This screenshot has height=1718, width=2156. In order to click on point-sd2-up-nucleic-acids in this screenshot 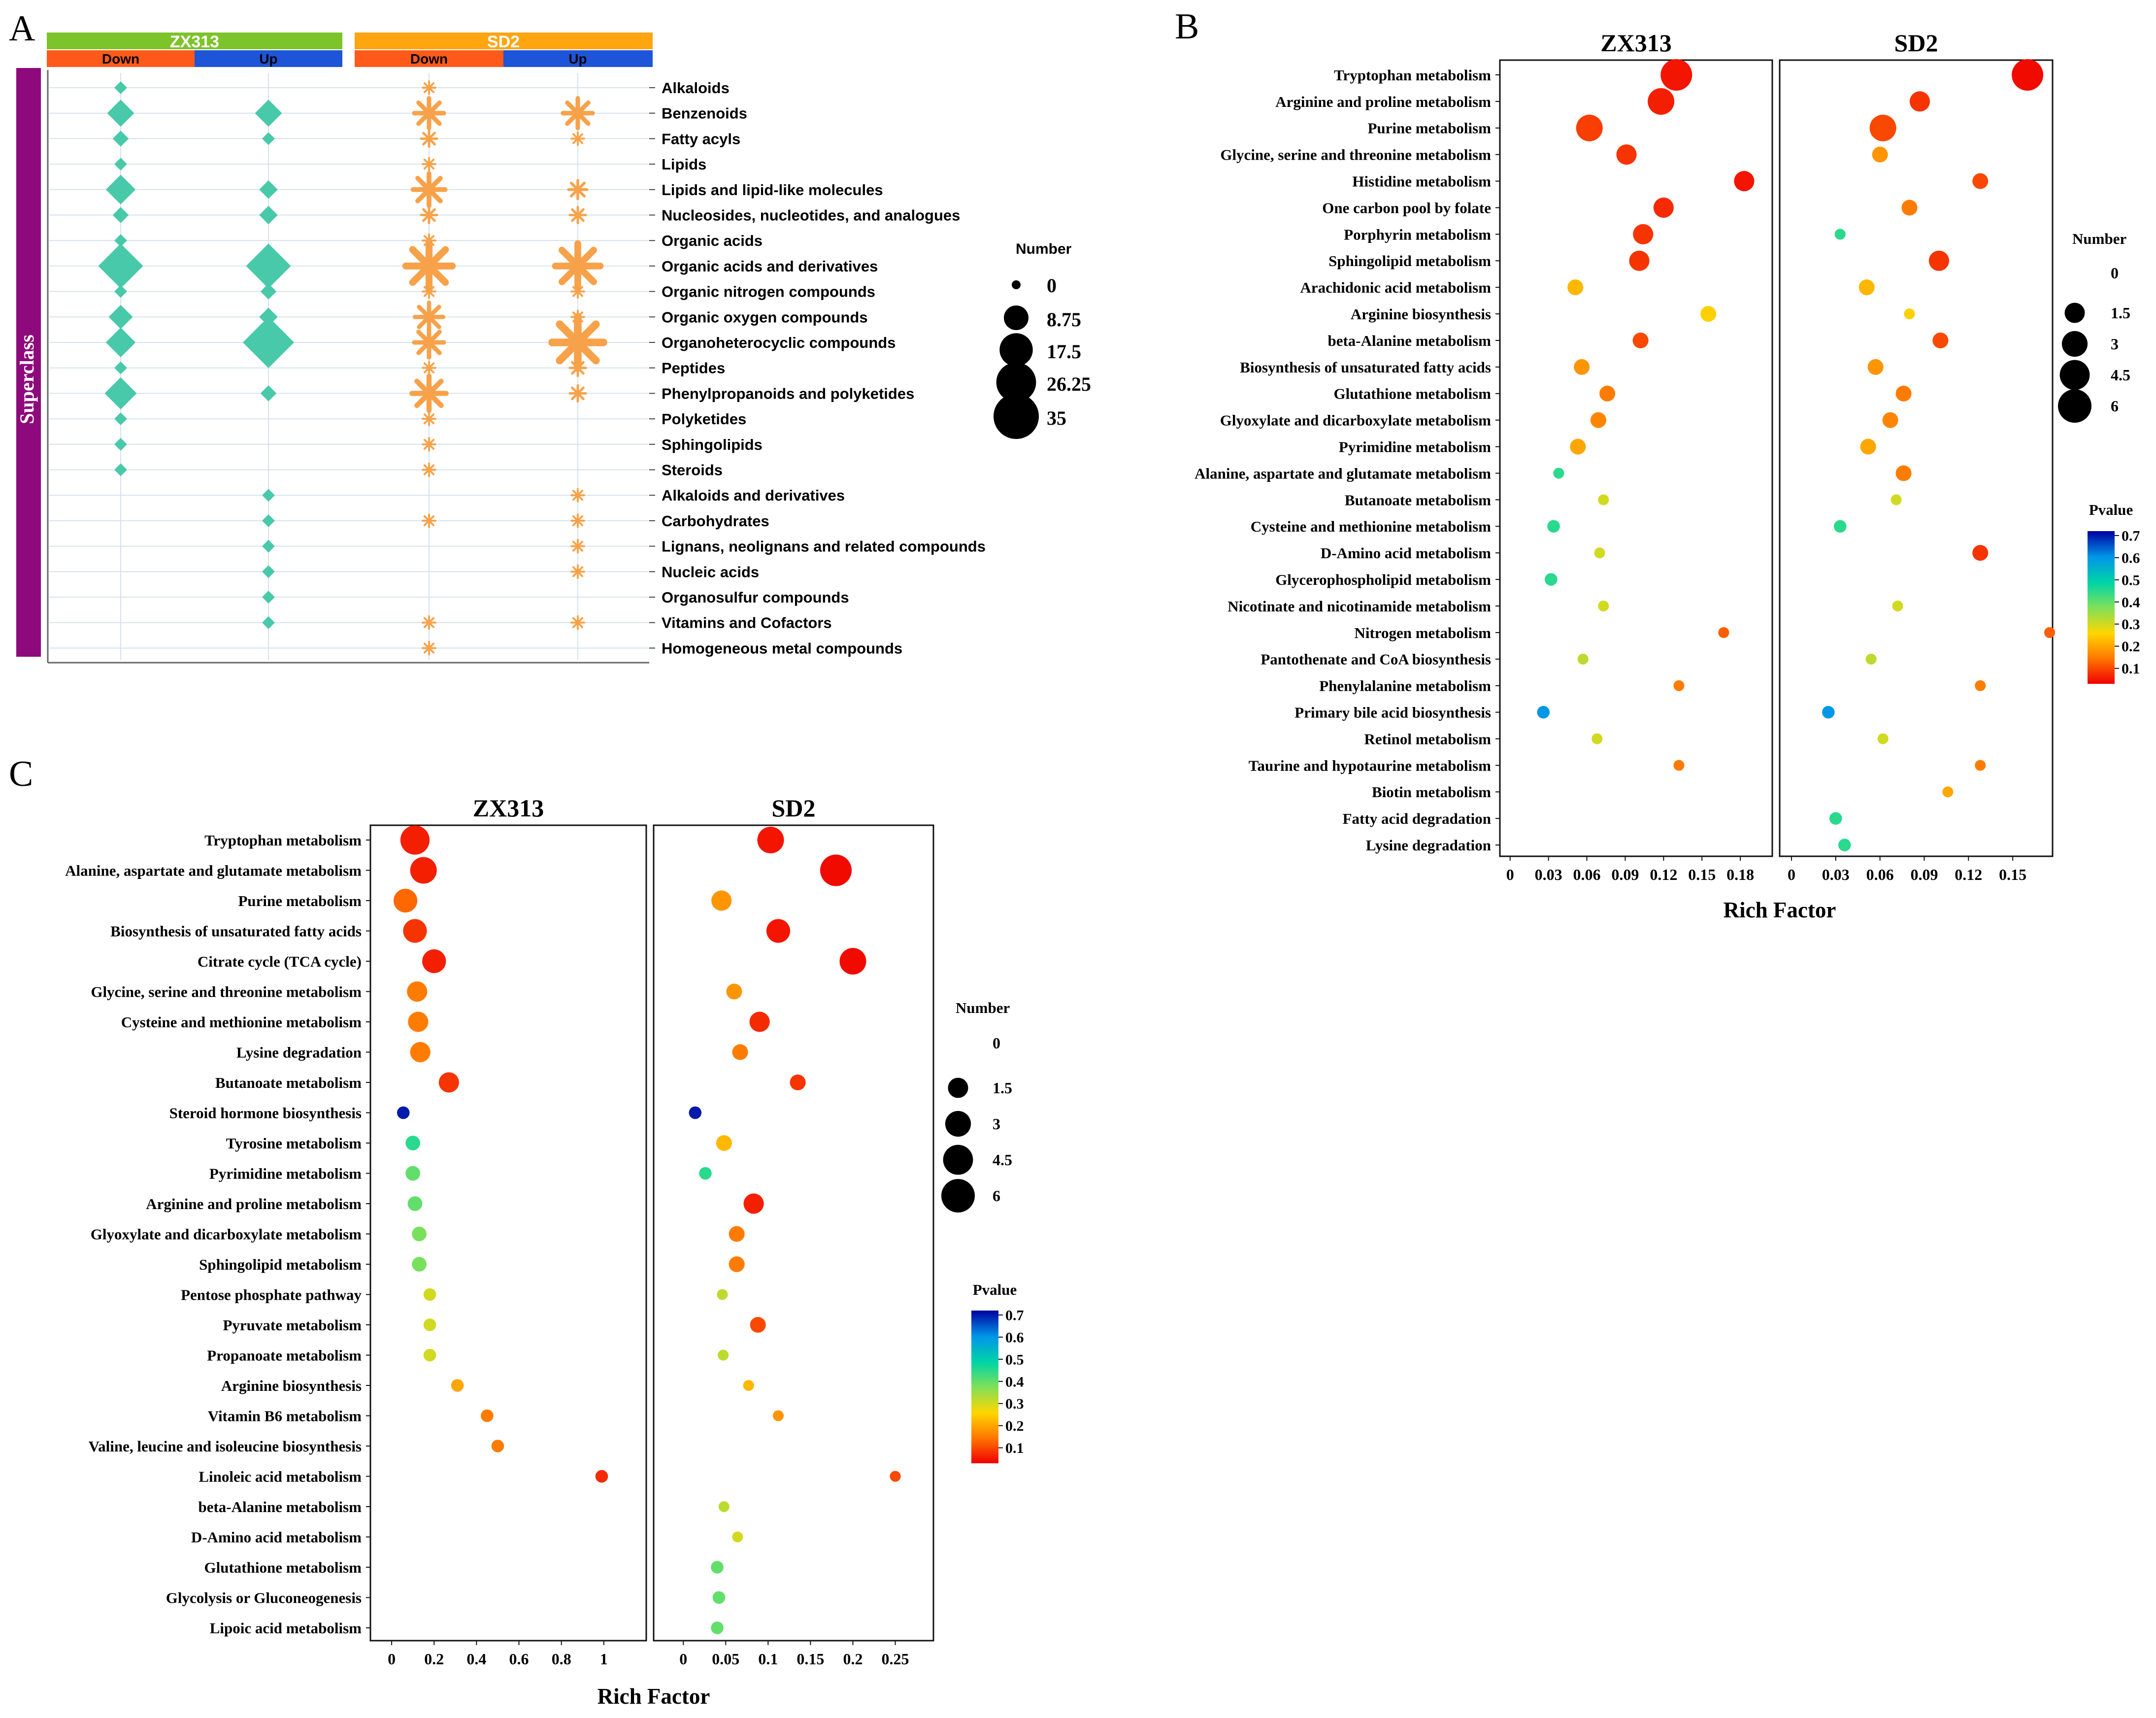, I will do `click(577, 571)`.